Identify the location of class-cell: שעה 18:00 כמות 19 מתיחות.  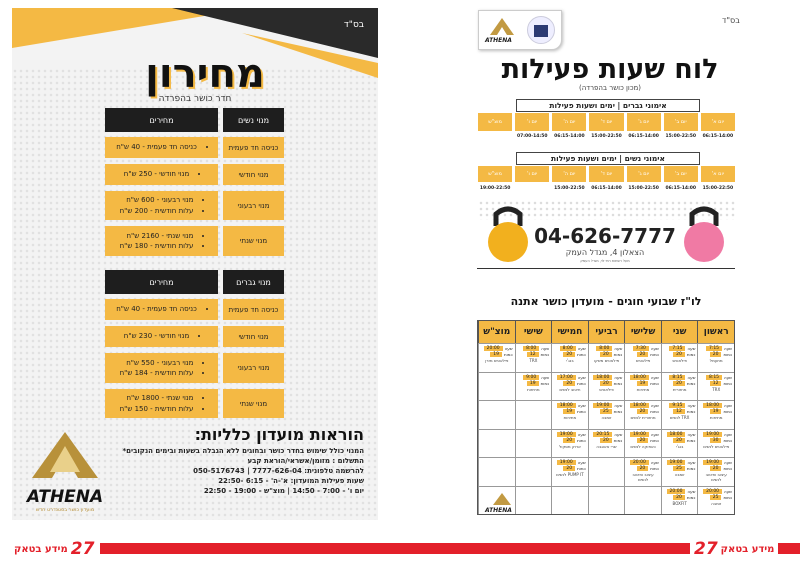
(569, 414).